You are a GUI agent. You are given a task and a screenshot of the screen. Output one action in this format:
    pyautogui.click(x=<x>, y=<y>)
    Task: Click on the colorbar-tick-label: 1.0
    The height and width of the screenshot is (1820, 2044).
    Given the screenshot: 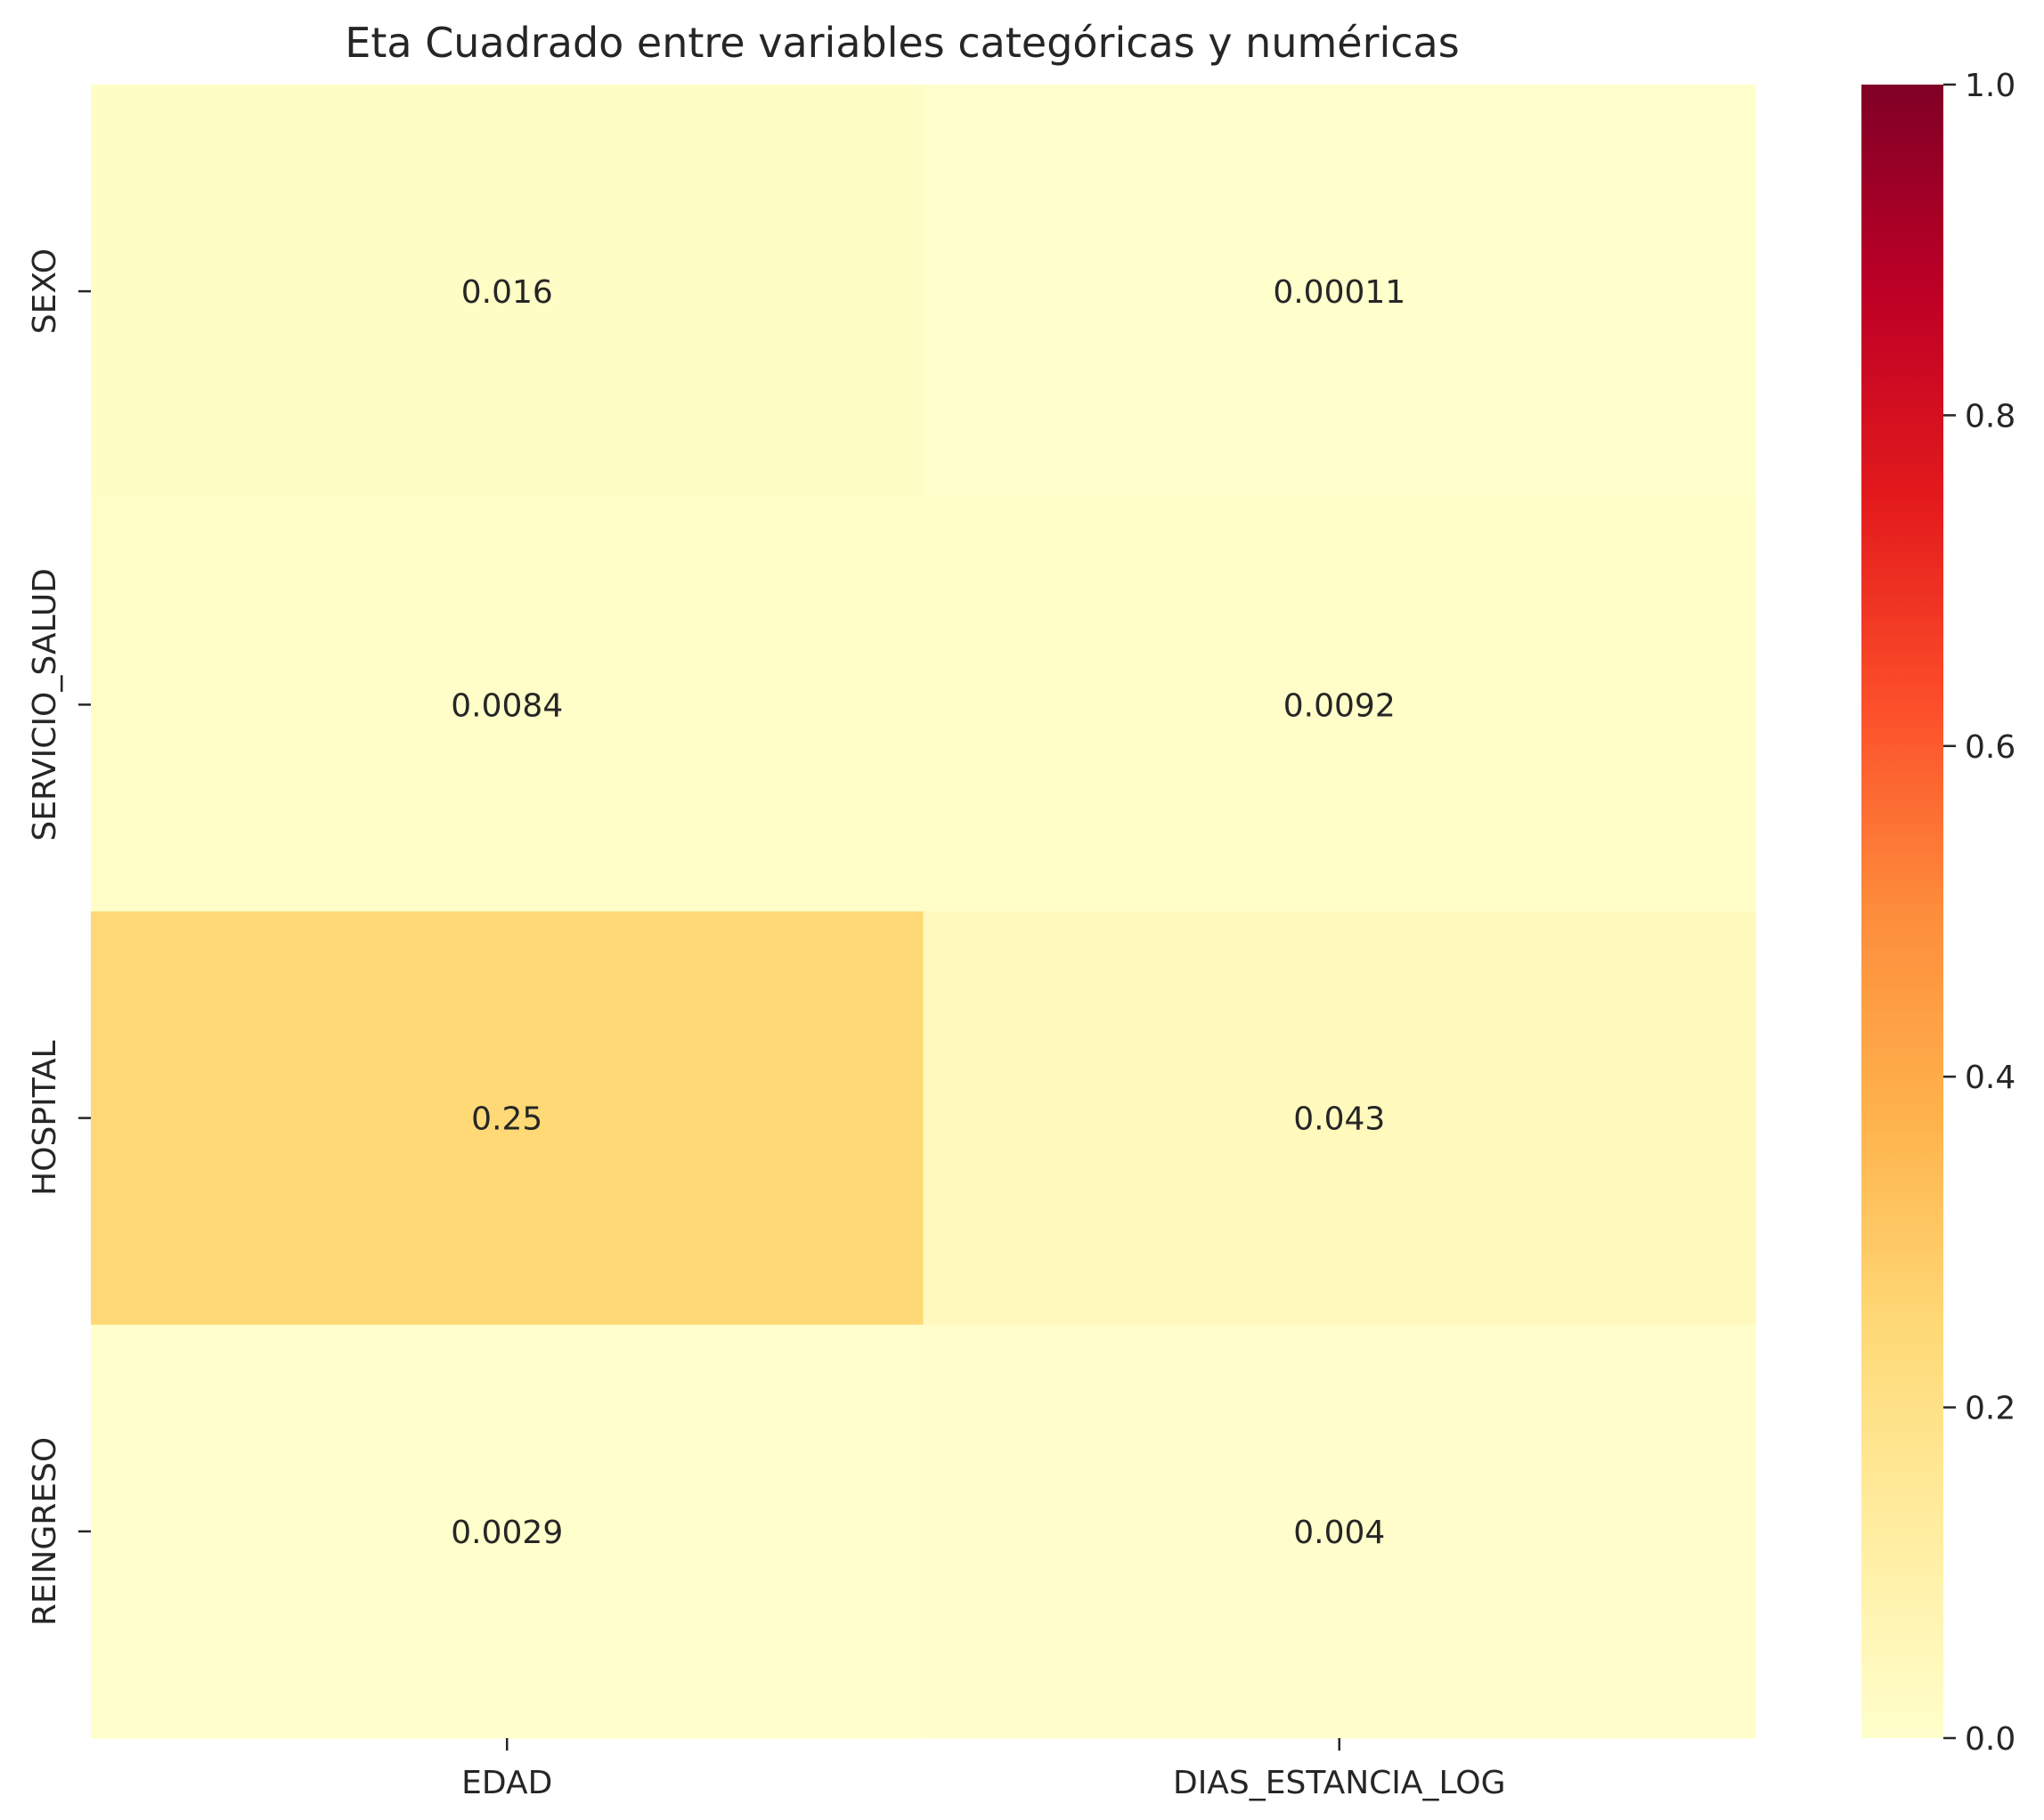 What is the action you would take?
    pyautogui.click(x=1990, y=86)
    